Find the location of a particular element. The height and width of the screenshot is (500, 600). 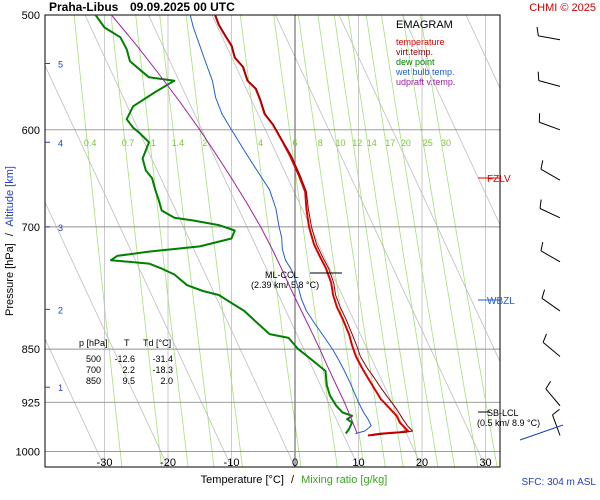

legend-temperature: temperature is located at coordinates (420, 42).